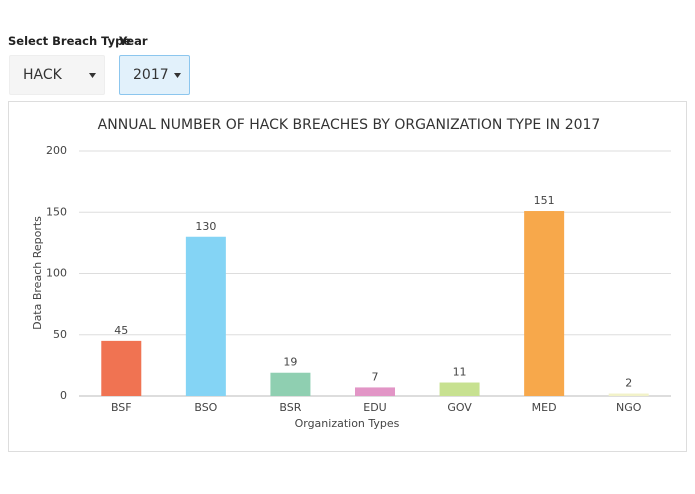 The height and width of the screenshot is (494, 695). Describe the element at coordinates (151, 75) in the screenshot. I see `year-value: 2017` at that location.